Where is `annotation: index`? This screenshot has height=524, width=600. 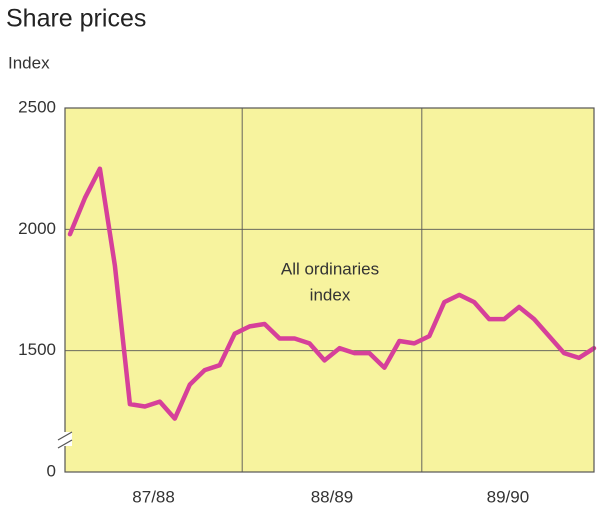 annotation: index is located at coordinates (330, 294).